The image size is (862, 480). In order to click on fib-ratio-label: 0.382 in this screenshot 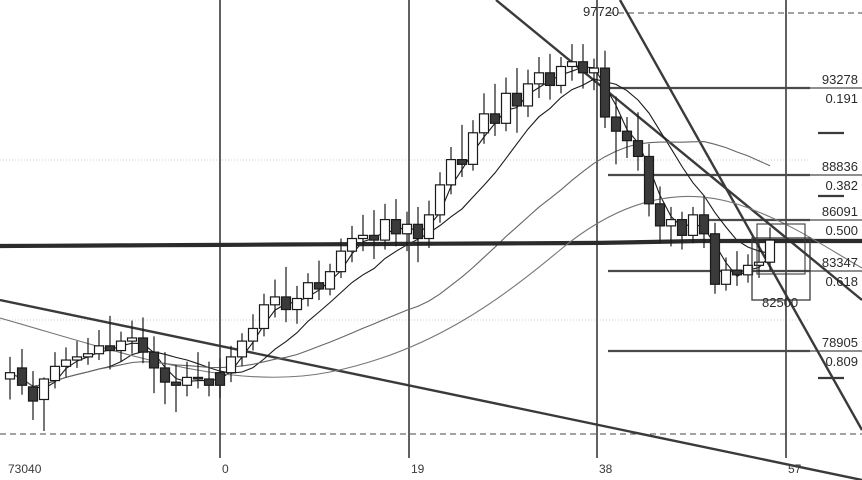, I will do `click(841, 185)`.